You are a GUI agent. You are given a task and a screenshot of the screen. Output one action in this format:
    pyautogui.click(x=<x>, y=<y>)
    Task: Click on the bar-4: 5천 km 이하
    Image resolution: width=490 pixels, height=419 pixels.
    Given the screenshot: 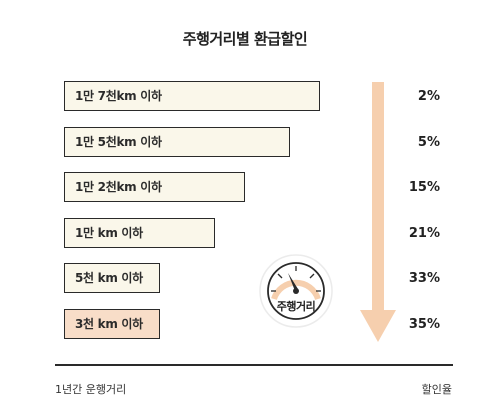 What is the action you would take?
    pyautogui.click(x=112, y=278)
    